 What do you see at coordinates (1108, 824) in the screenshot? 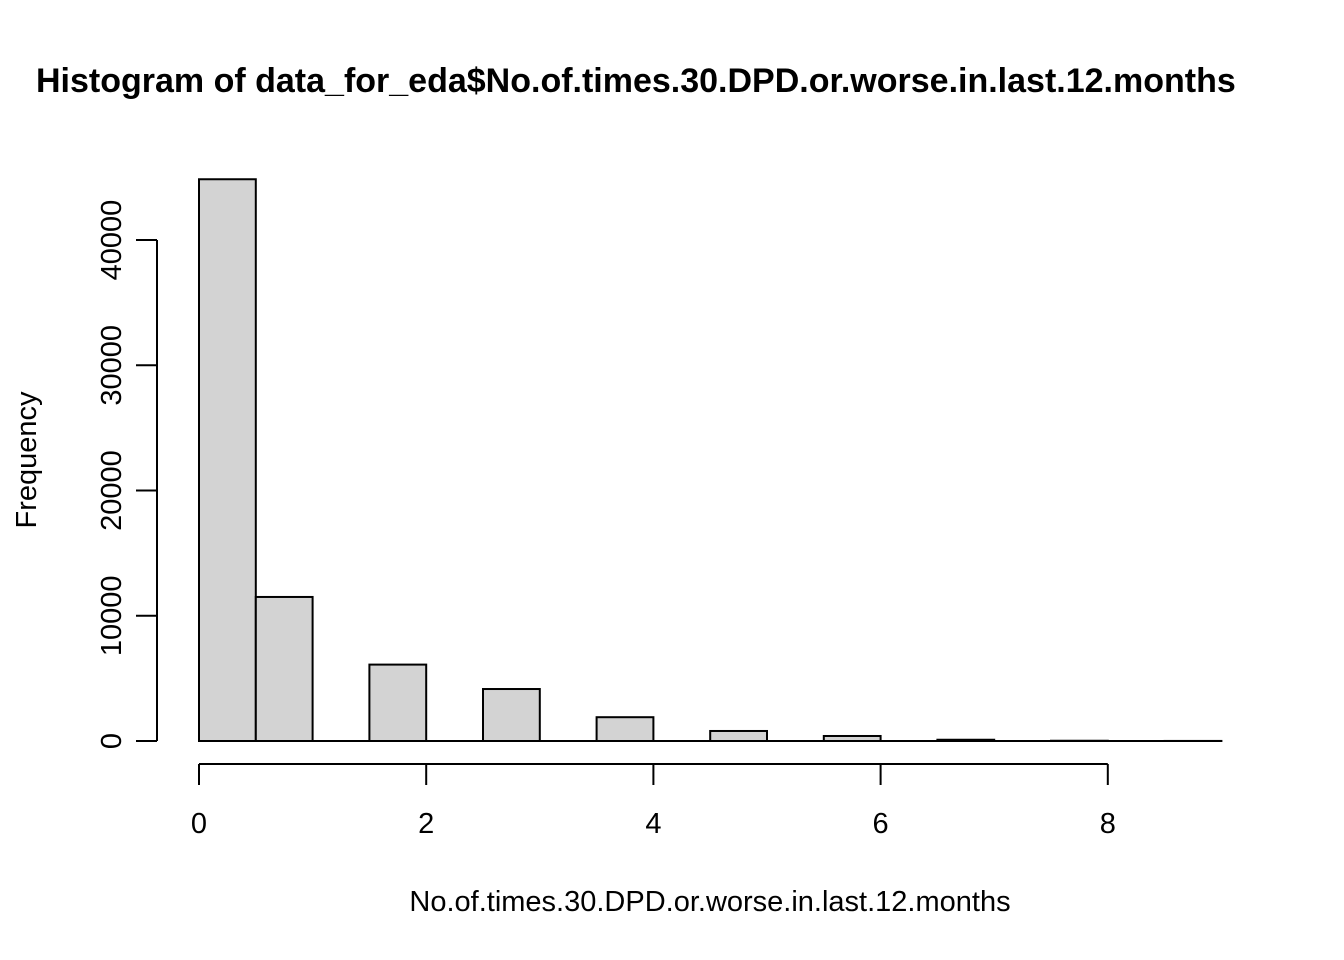
I see `x-tick-label: 8` at bounding box center [1108, 824].